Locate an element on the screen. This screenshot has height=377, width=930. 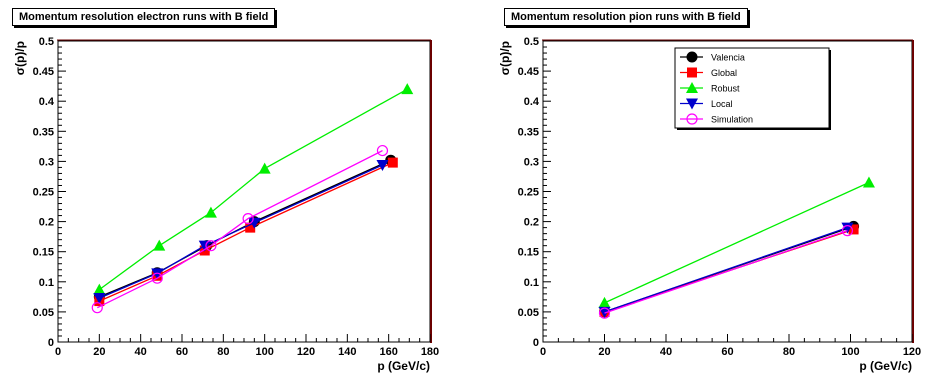
series-robust is located at coordinates (736, 242).